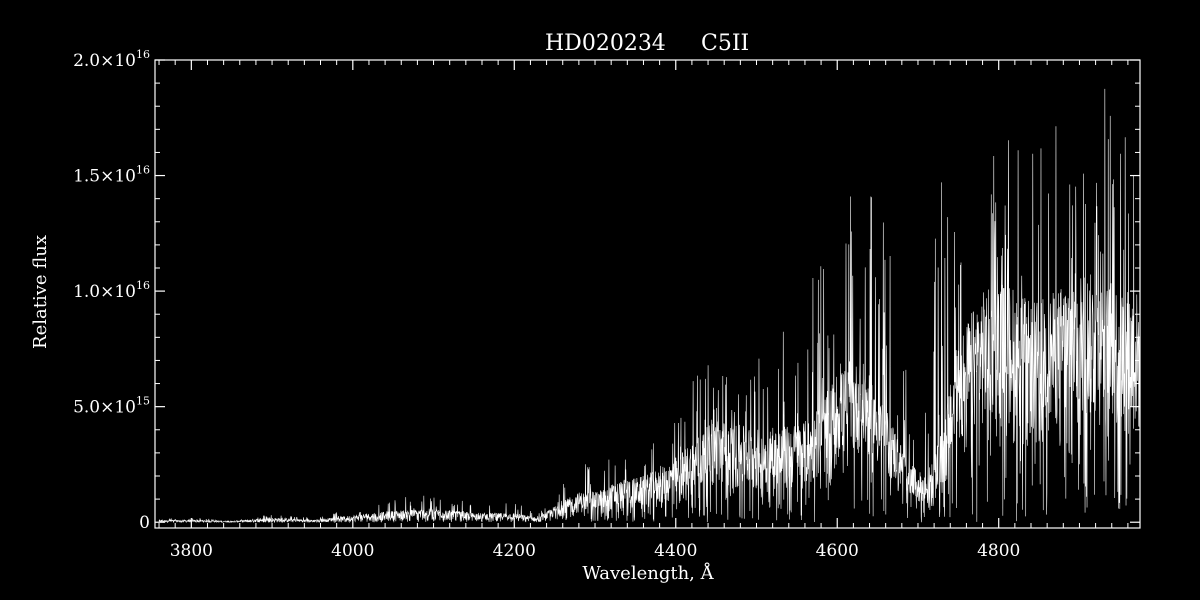 This screenshot has width=1200, height=600. What do you see at coordinates (111, 290) in the screenshot?
I see `y-tick-label: 1.0×10¹⁶` at bounding box center [111, 290].